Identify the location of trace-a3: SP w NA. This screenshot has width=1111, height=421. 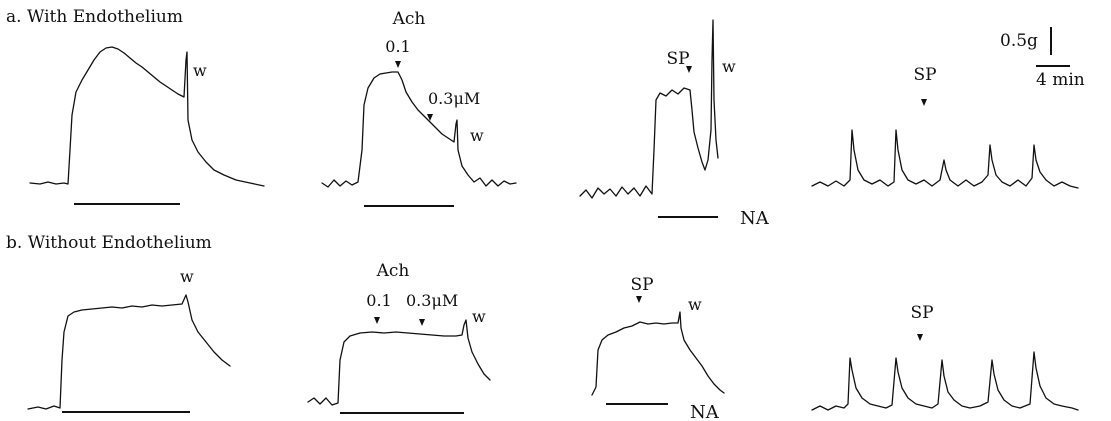
(674, 124).